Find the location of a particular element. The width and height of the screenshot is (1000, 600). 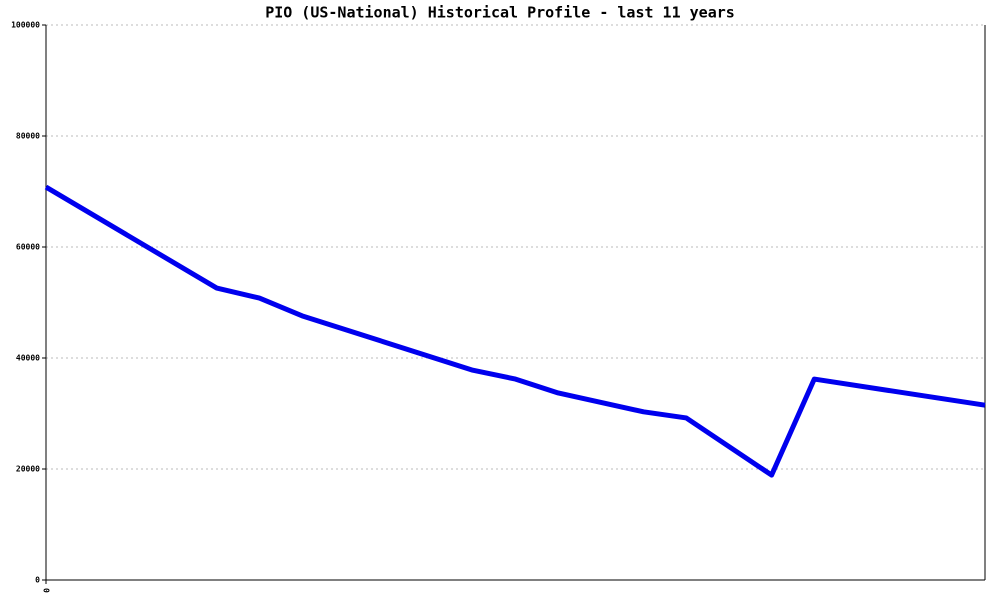

y-tick-label: 80000 is located at coordinates (28, 136).